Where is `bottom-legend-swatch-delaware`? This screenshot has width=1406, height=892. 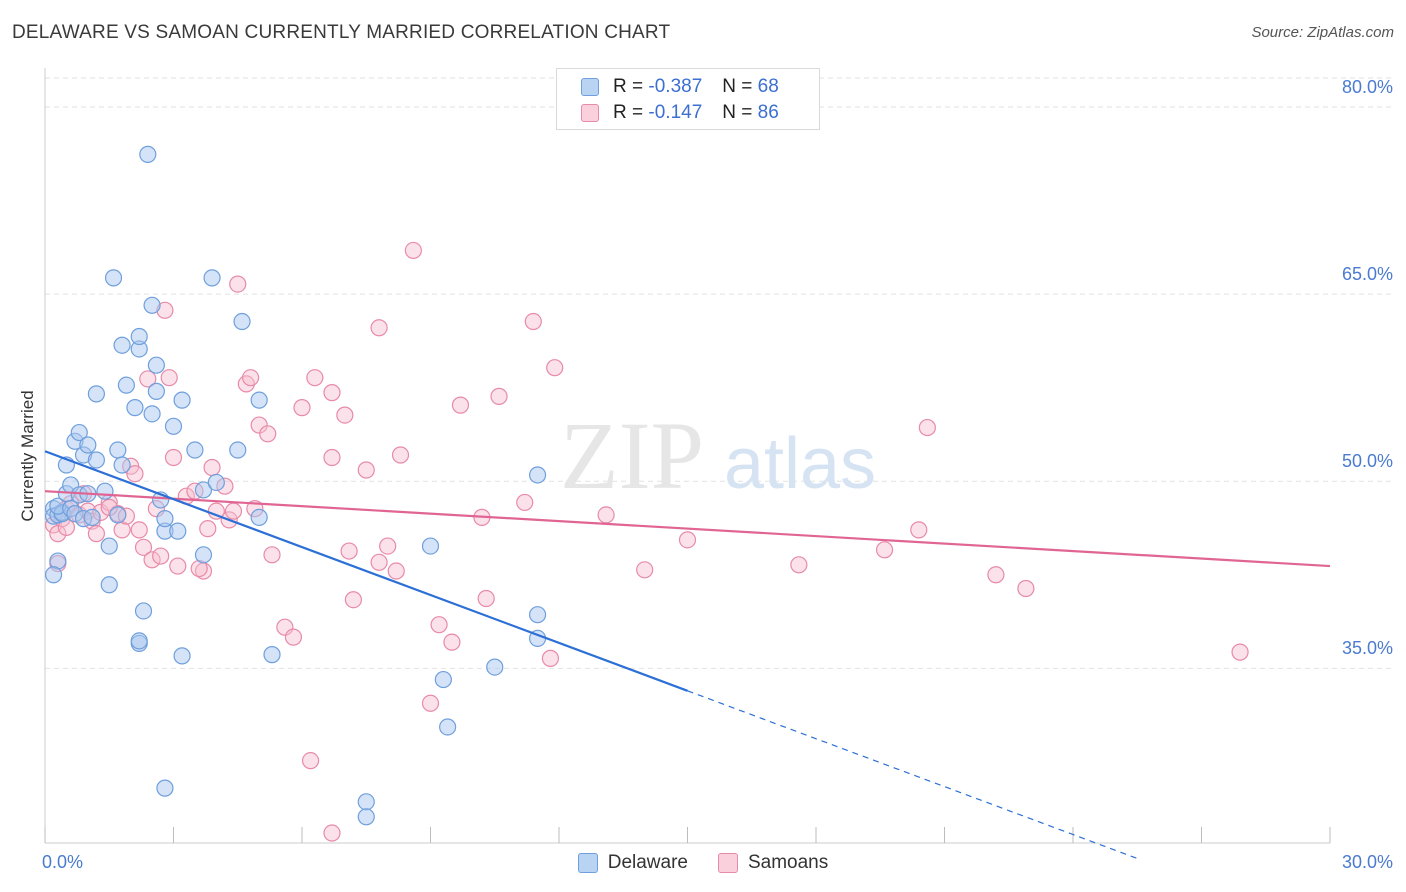 bottom-legend-swatch-delaware is located at coordinates (587, 863).